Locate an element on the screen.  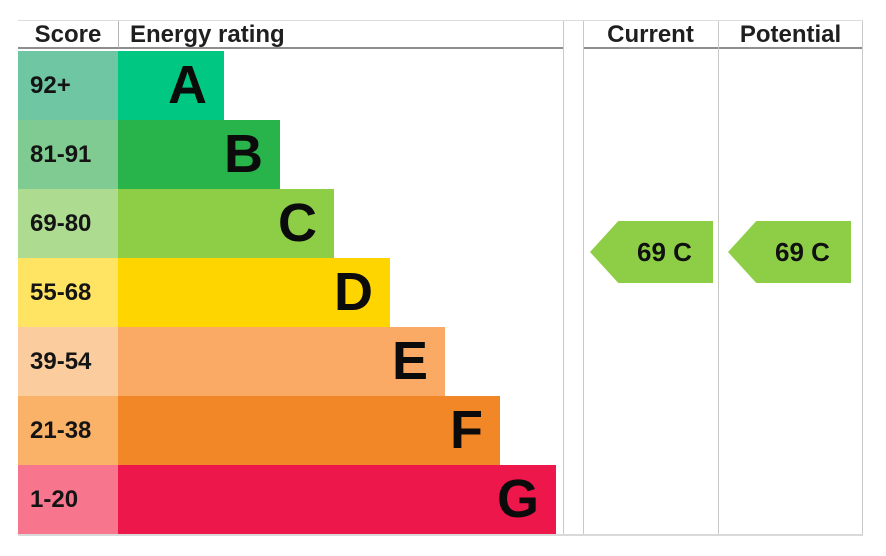
current-rating-arrow: 69 C is located at coordinates (651, 252).